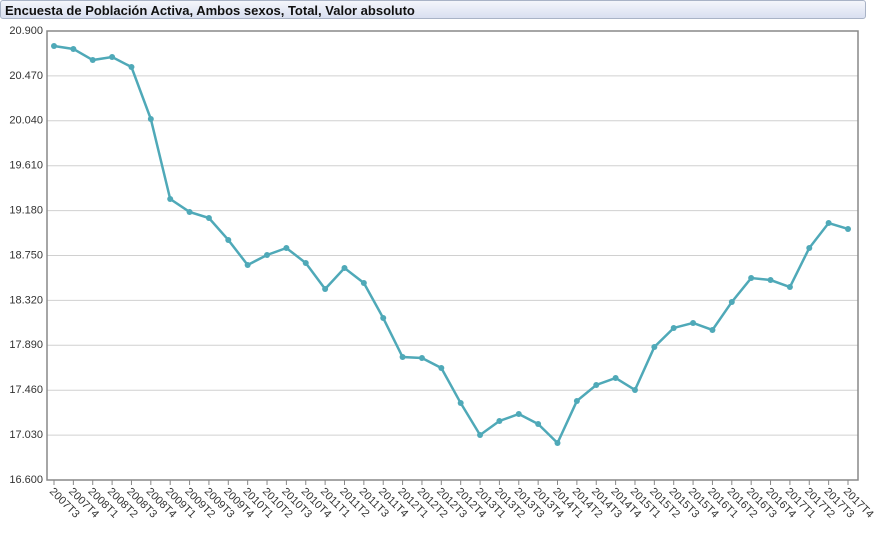  Describe the element at coordinates (26, 211) in the screenshot. I see `y-tick-label: 19.180` at that location.